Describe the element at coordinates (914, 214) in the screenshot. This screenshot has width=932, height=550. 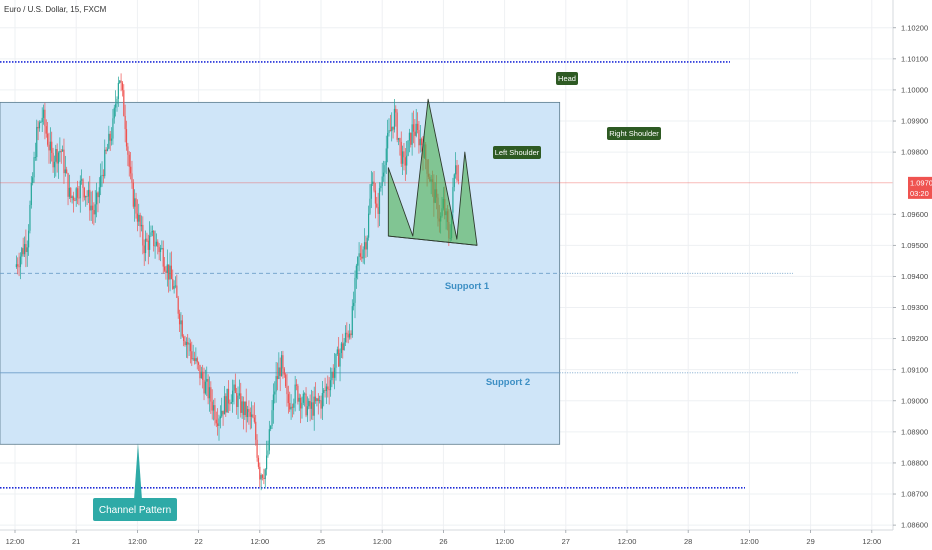
I see `price-tick-label: 1.09600` at that location.